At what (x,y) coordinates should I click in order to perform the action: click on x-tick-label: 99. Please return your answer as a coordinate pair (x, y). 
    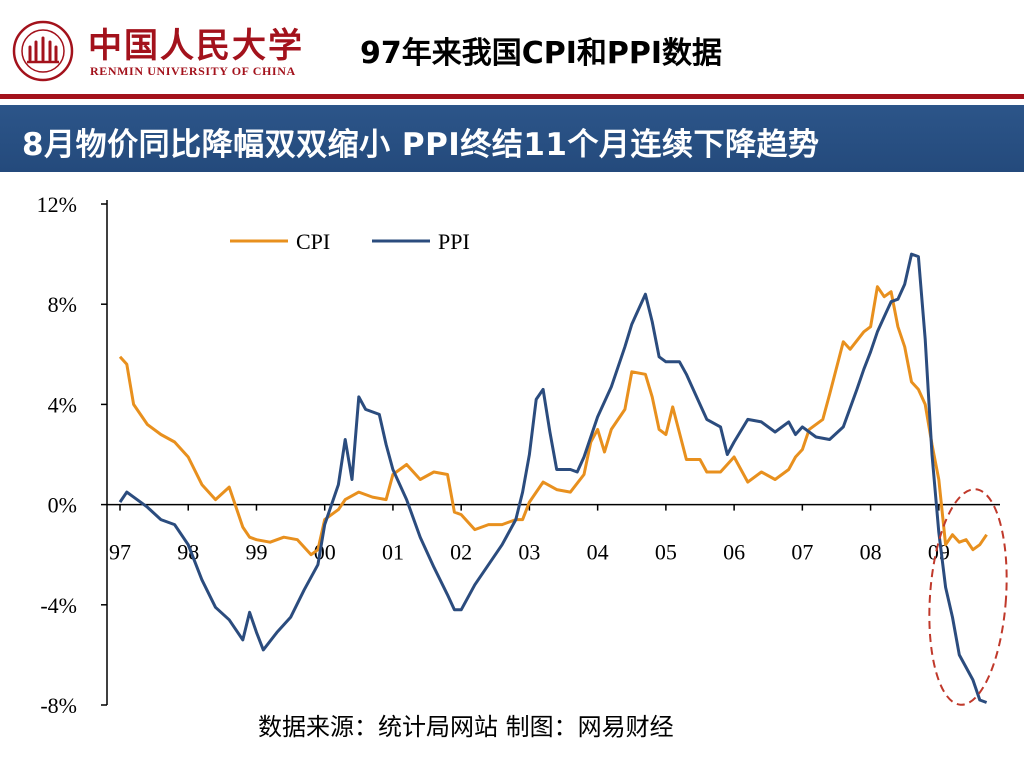
    Looking at the image, I should click on (256, 552).